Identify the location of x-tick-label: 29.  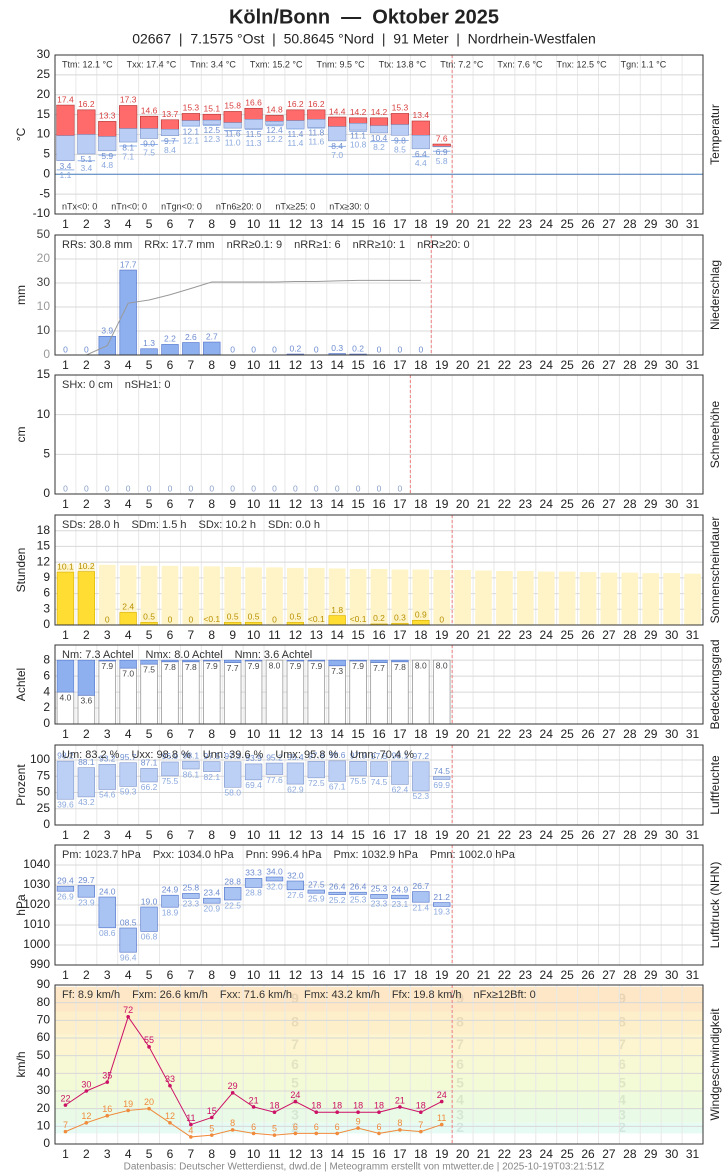
(651, 1154).